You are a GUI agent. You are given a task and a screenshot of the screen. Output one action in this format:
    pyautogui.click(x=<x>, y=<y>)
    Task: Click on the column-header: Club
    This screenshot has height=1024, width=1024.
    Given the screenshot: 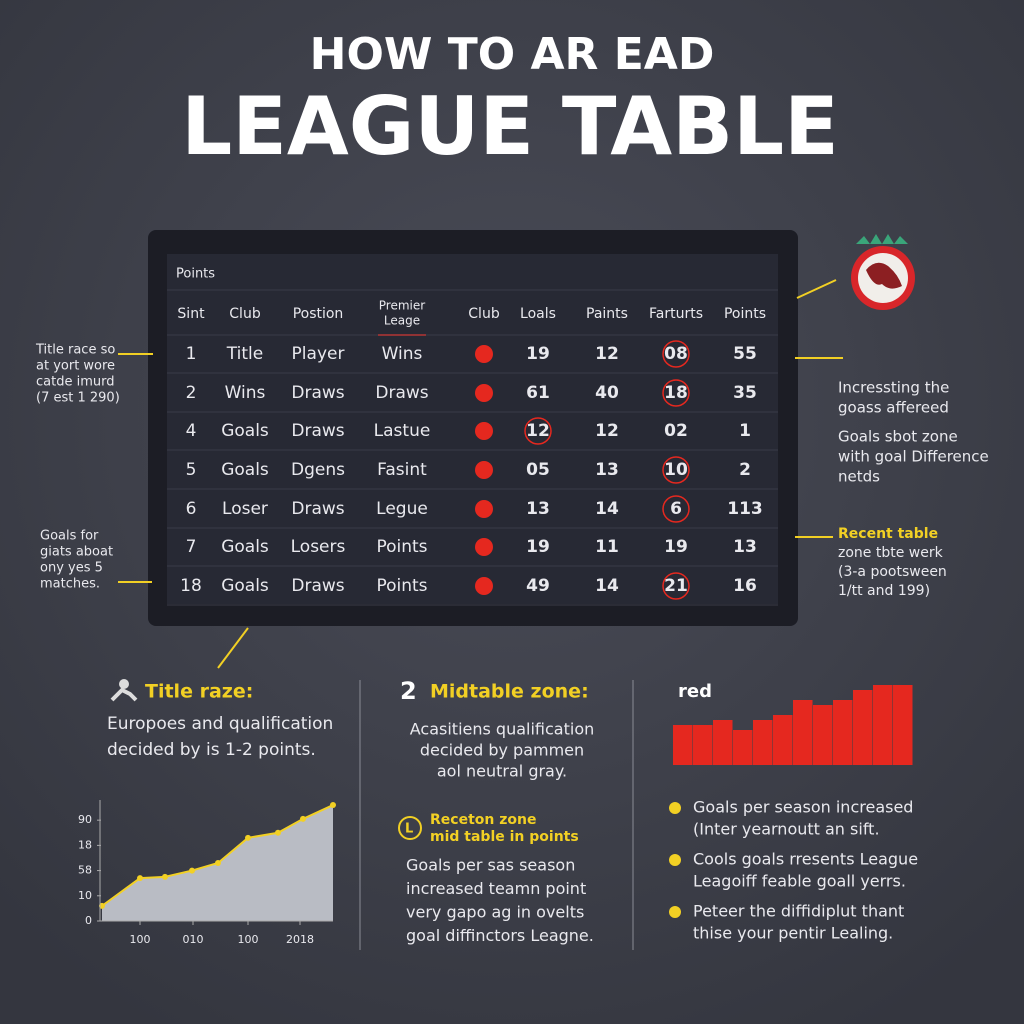 What is the action you would take?
    pyautogui.click(x=245, y=314)
    